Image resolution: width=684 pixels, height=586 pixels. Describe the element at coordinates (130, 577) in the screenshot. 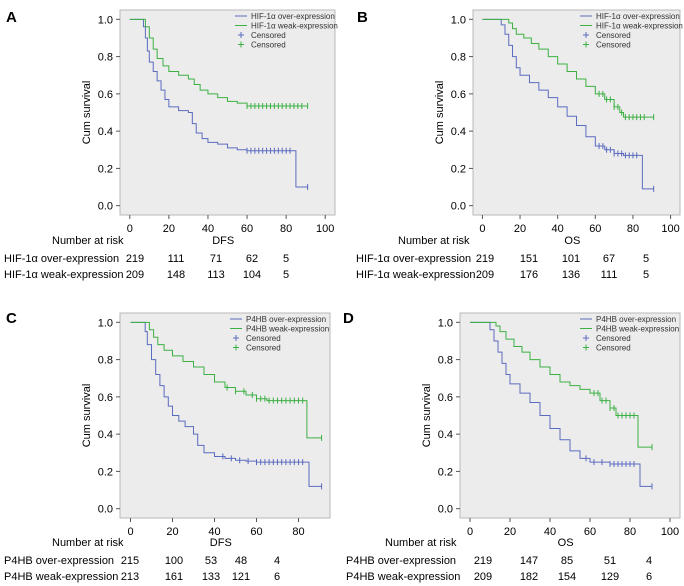

I see `risk-value: 213` at that location.